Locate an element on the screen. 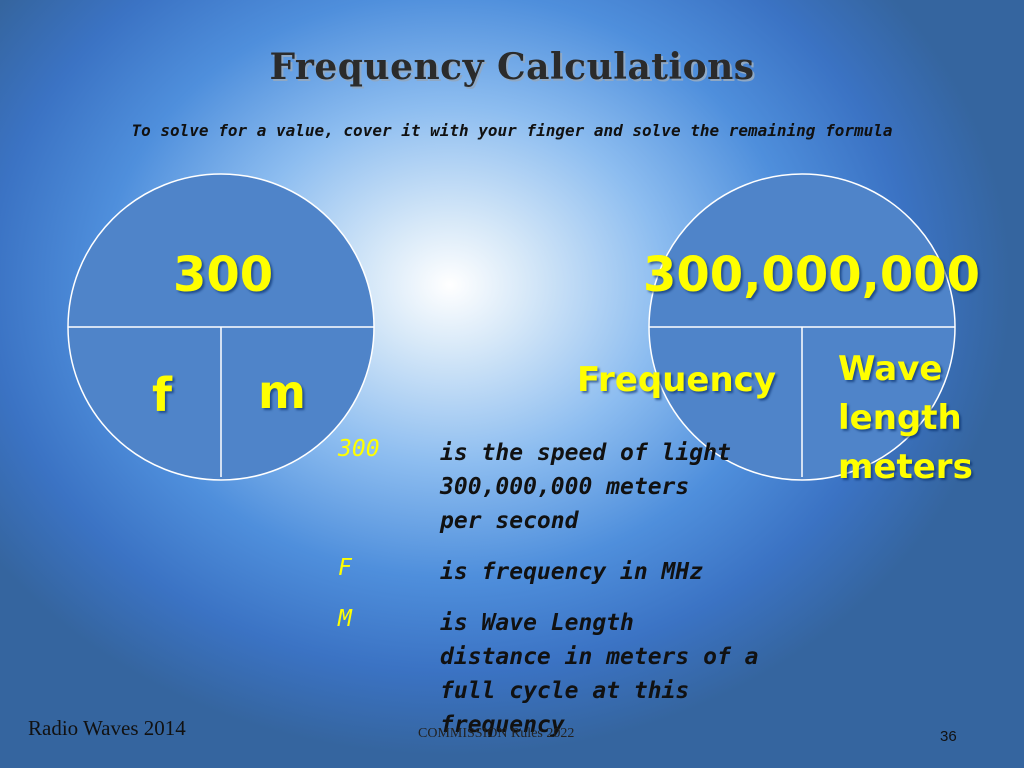 The image size is (1024, 768). legend-300-line-1: is the speed of light is located at coordinates (585, 453).